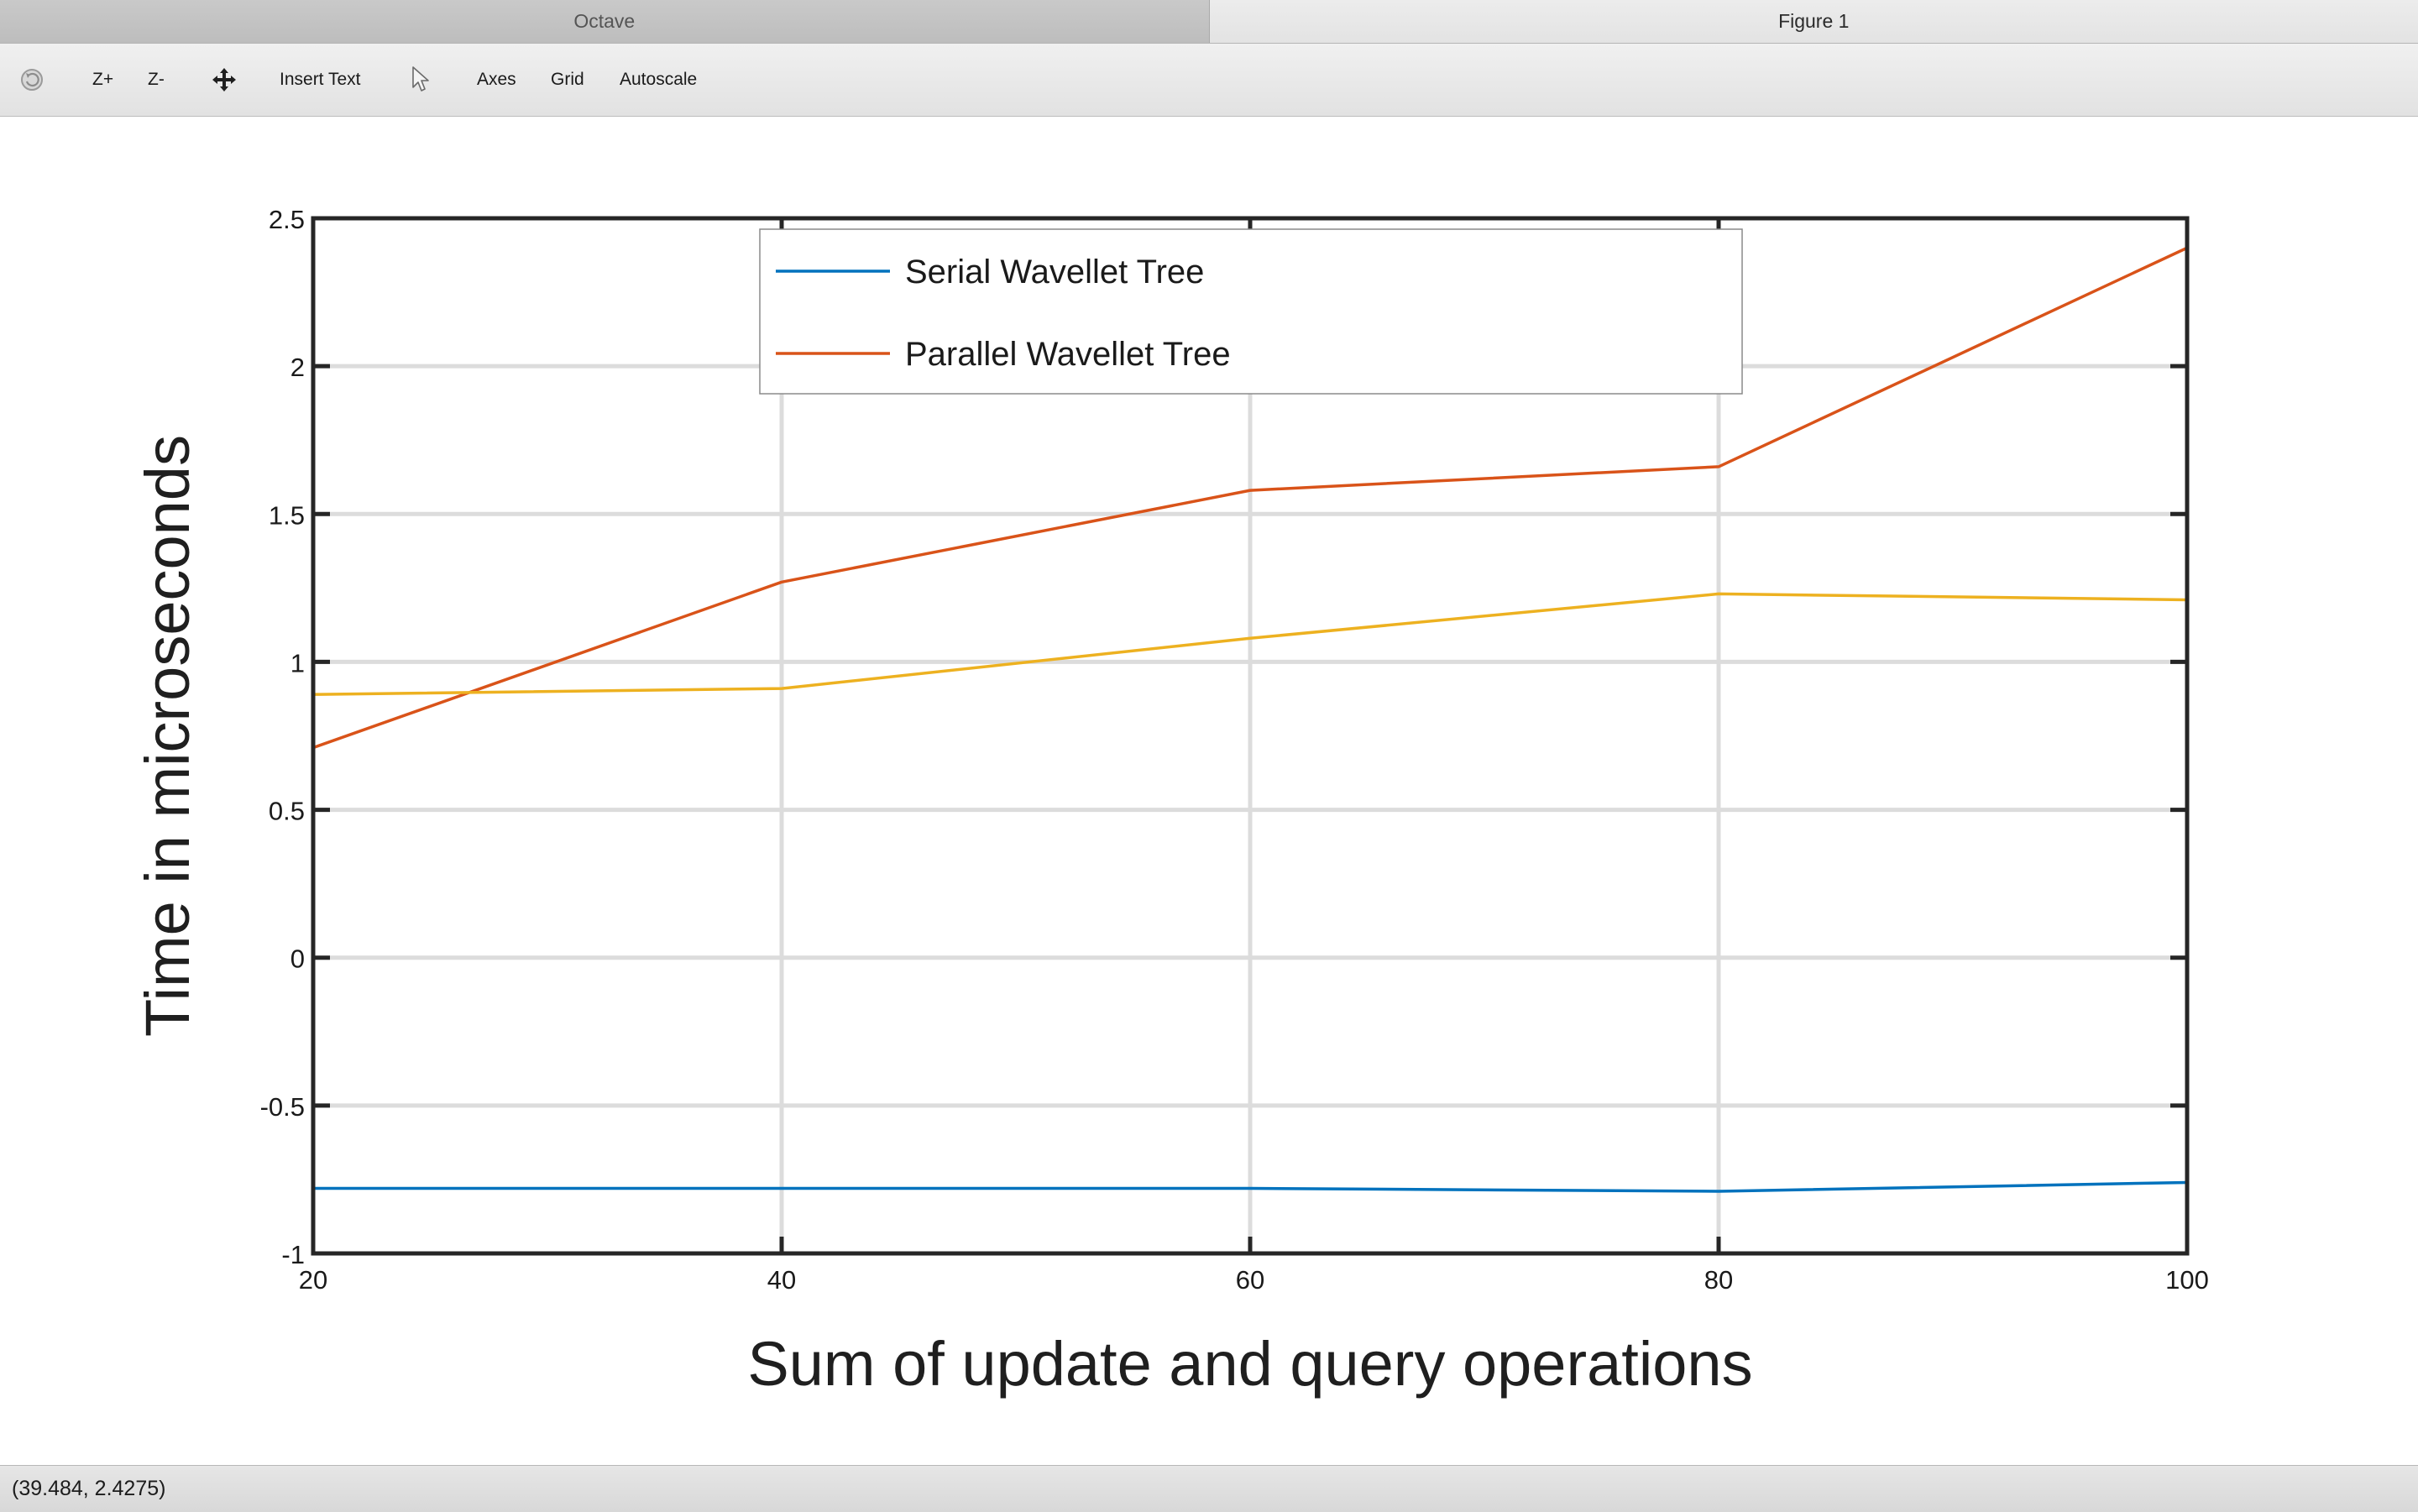  I want to click on insert-text-button: Insert Text, so click(320, 80).